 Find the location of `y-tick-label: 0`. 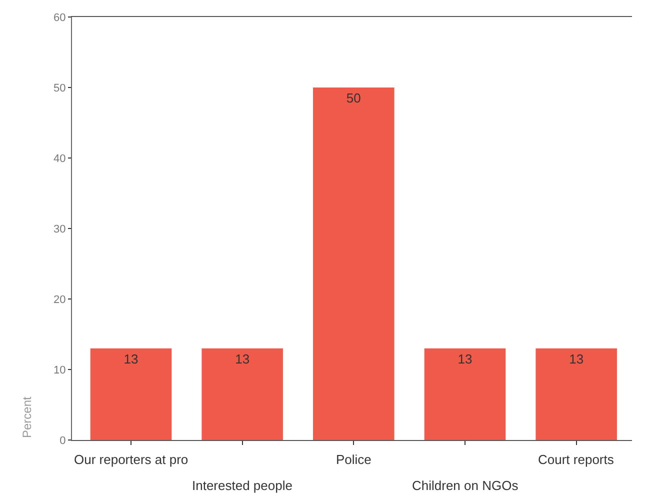

y-tick-label: 0 is located at coordinates (63, 440).